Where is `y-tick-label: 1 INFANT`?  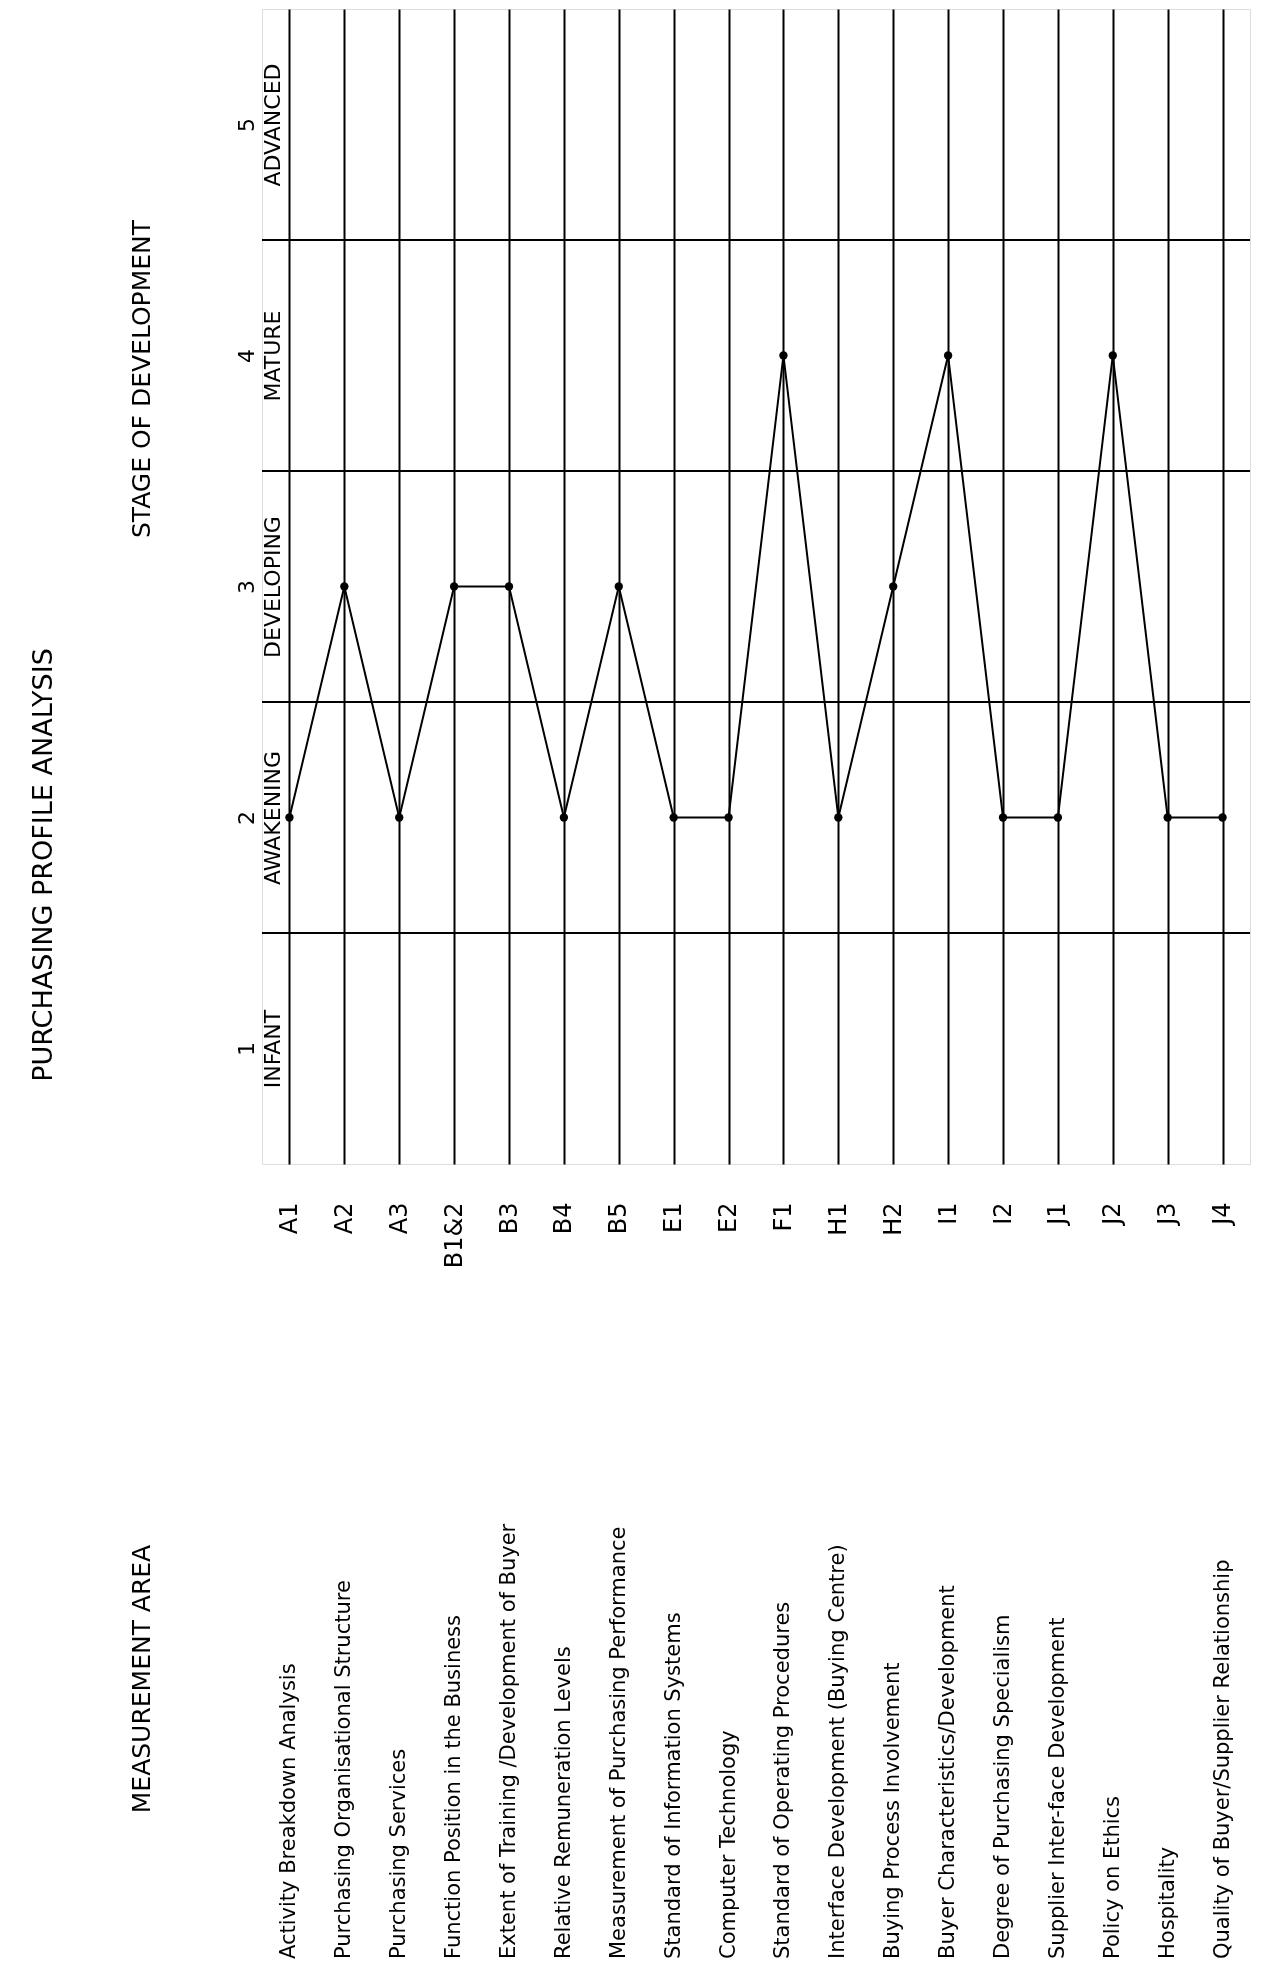 y-tick-label: 1 INFANT is located at coordinates (259, 1049).